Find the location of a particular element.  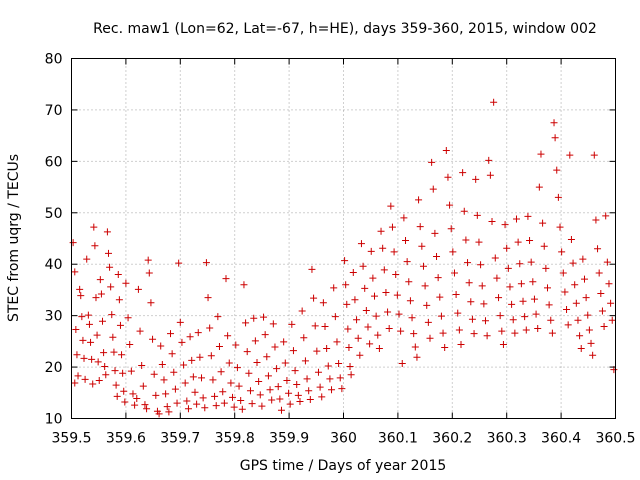

x-tick-label: 360.1 is located at coordinates (398, 439).